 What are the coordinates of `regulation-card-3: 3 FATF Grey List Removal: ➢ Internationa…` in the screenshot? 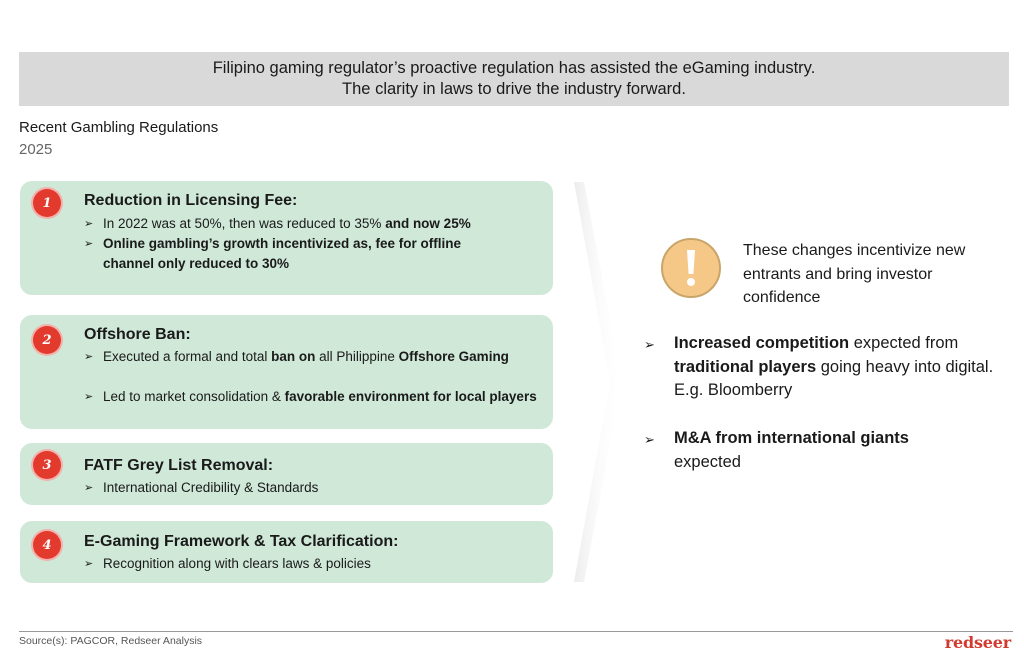 It's located at (286, 474).